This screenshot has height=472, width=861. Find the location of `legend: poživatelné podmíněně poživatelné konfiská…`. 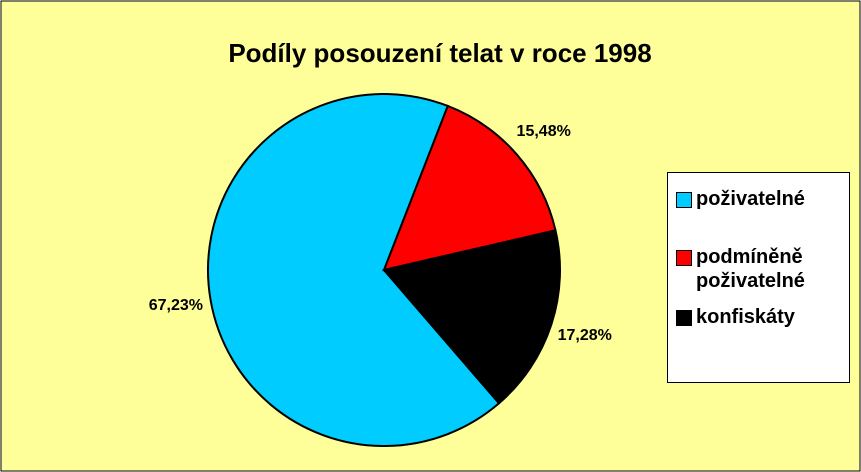

legend: poživatelné podmíněně poživatelné konfiská… is located at coordinates (758, 277).